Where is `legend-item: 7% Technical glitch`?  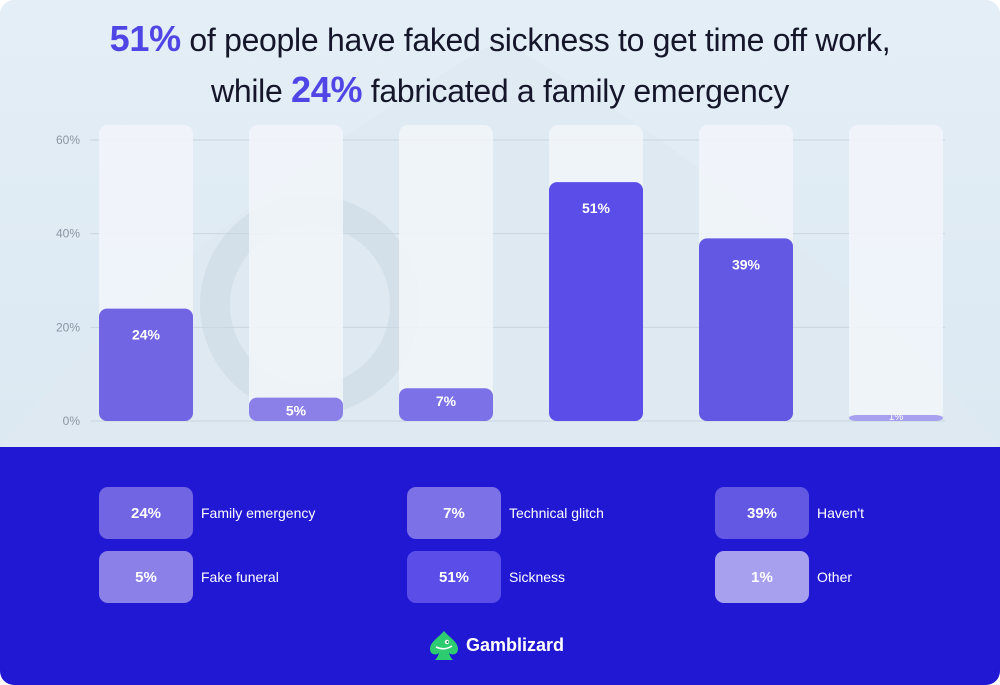
legend-item: 7% Technical glitch is located at coordinates (547, 513).